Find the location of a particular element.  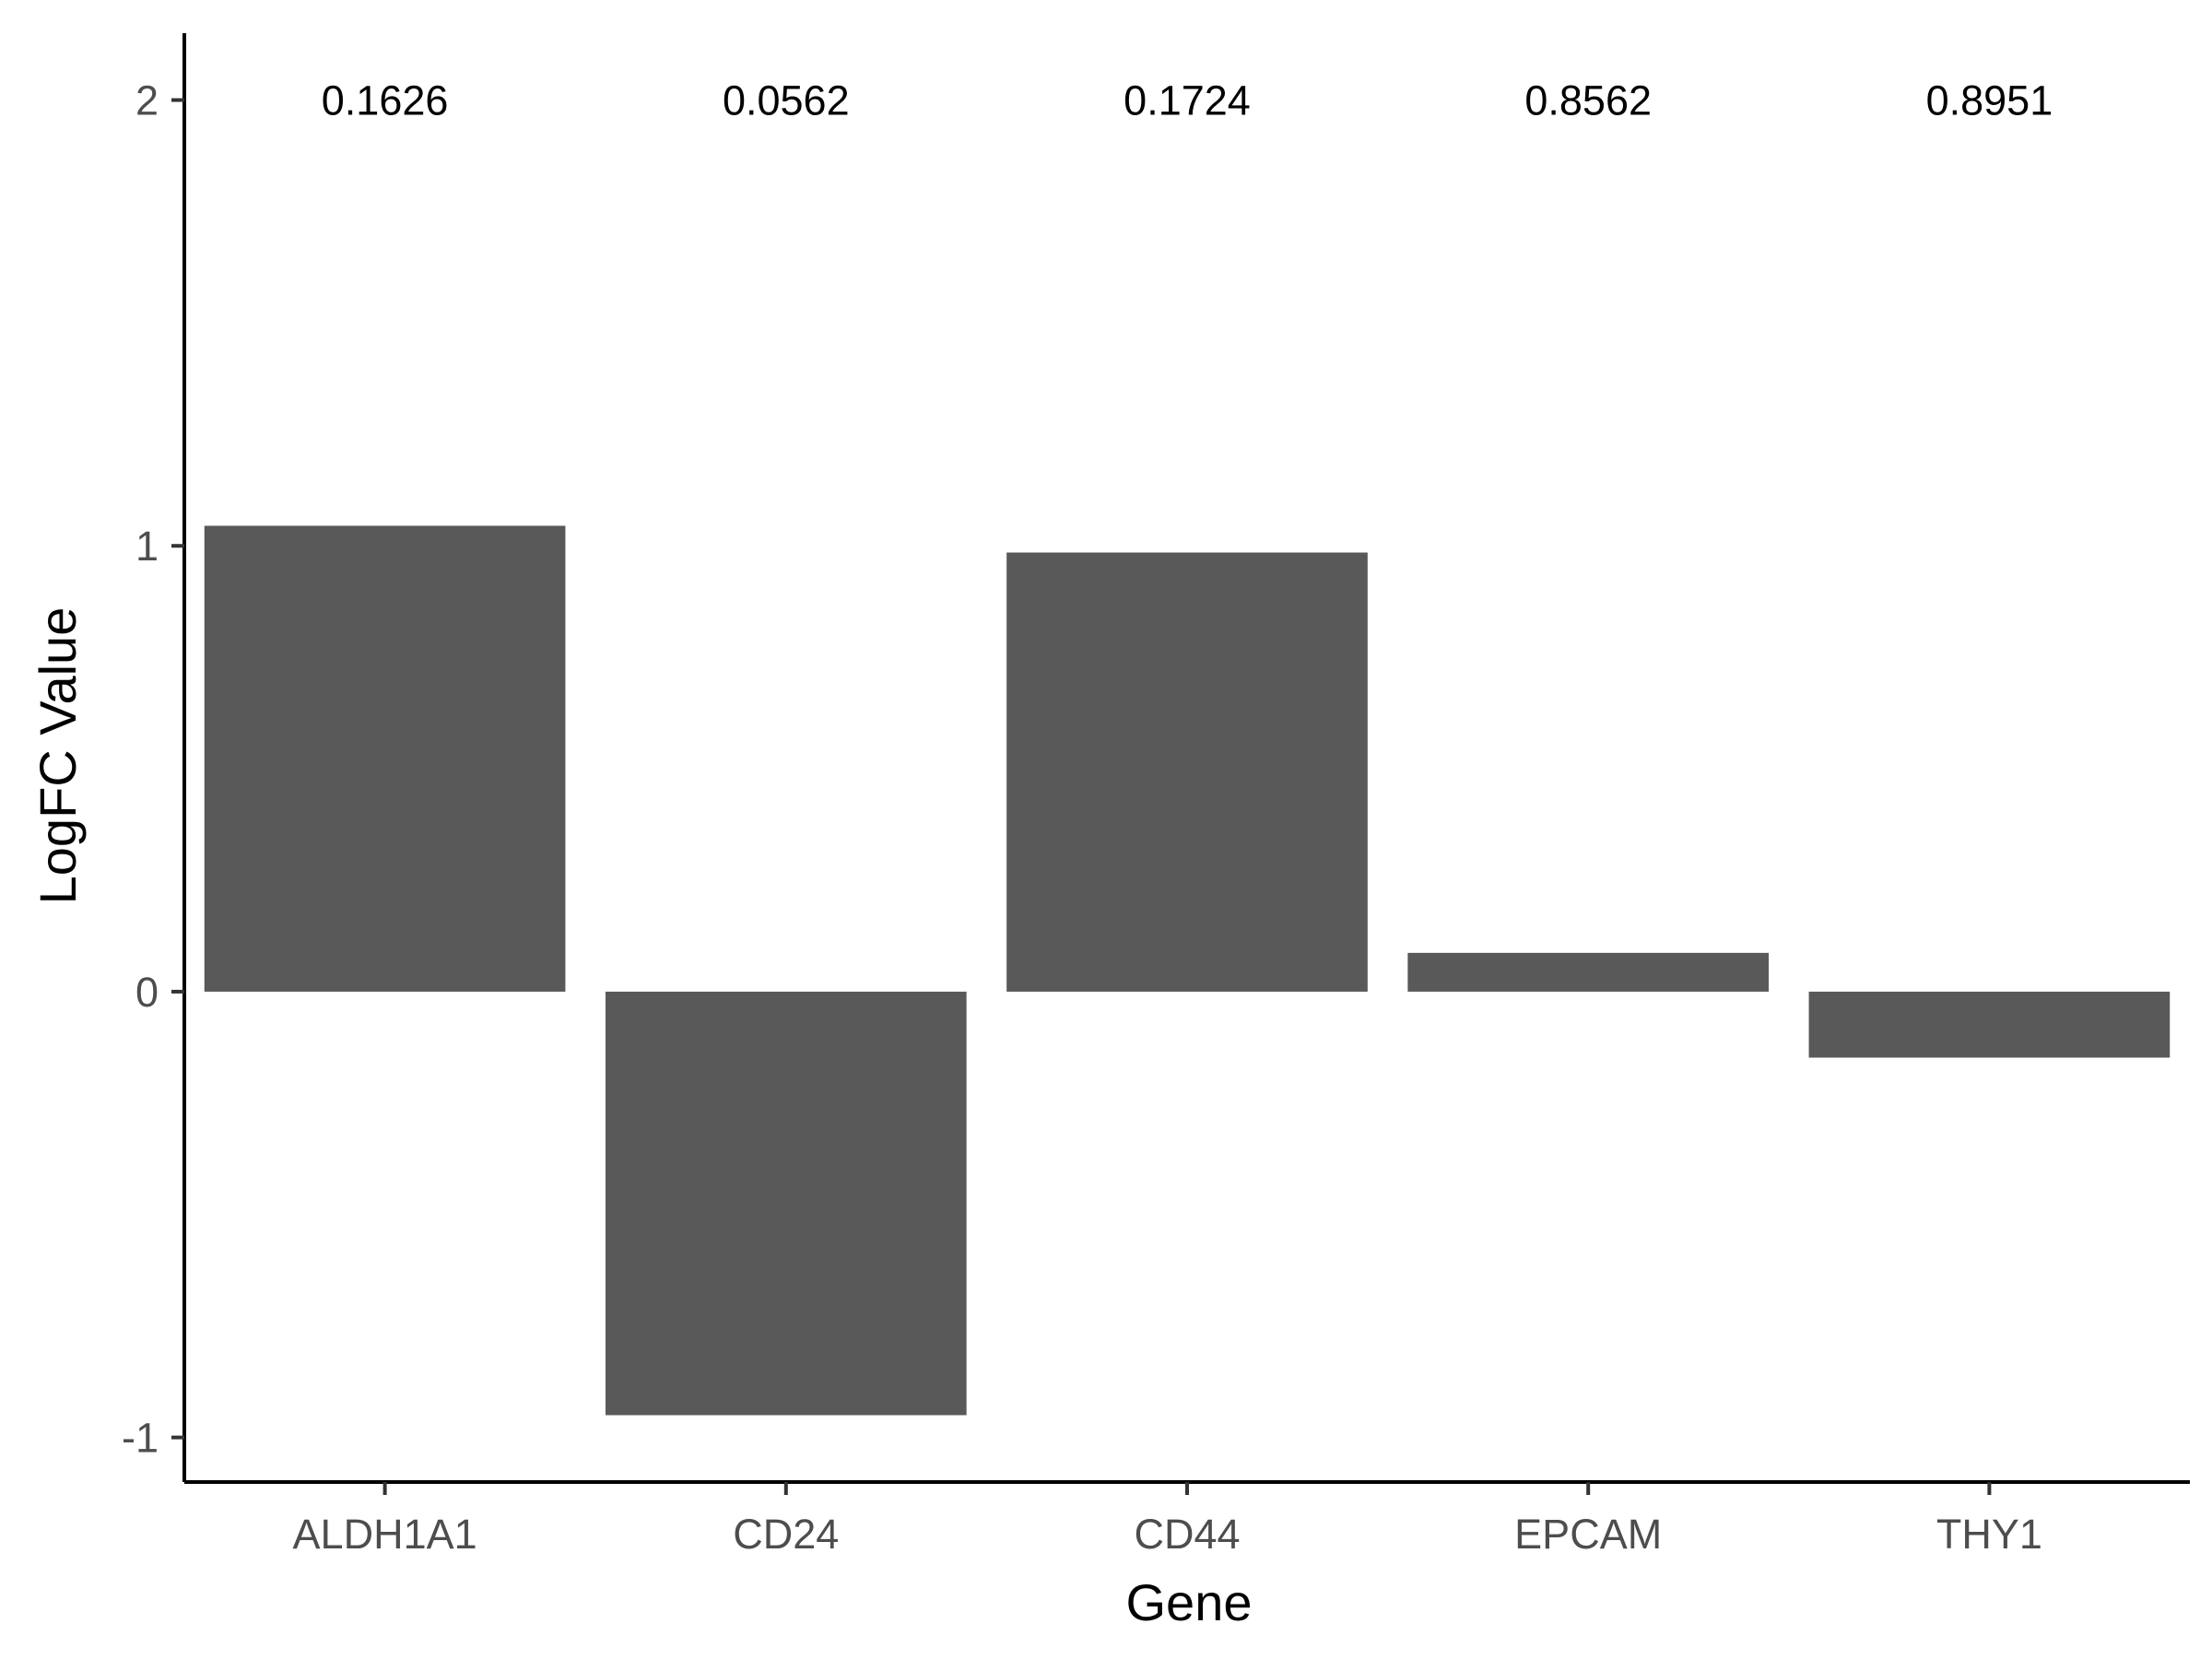

y-tick-label: 2 is located at coordinates (147, 100).